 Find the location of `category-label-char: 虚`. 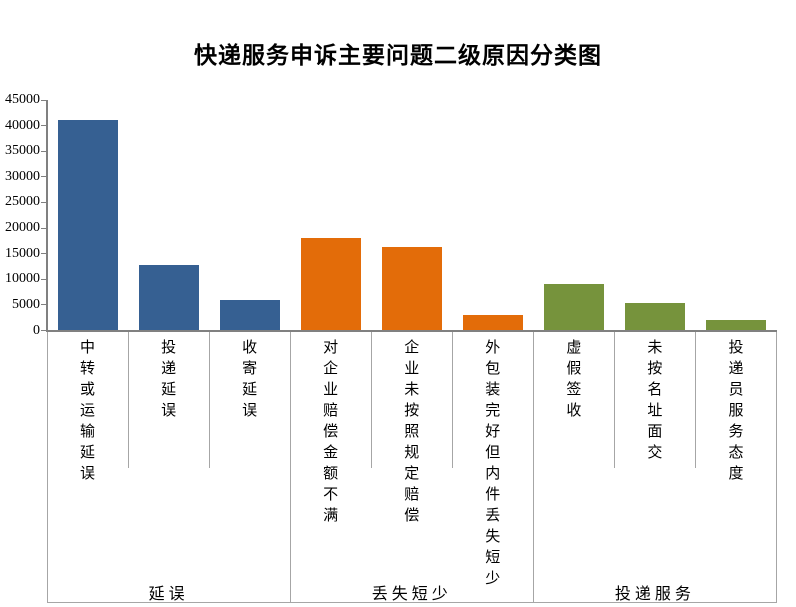

category-label-char: 虚 is located at coordinates (574, 348).